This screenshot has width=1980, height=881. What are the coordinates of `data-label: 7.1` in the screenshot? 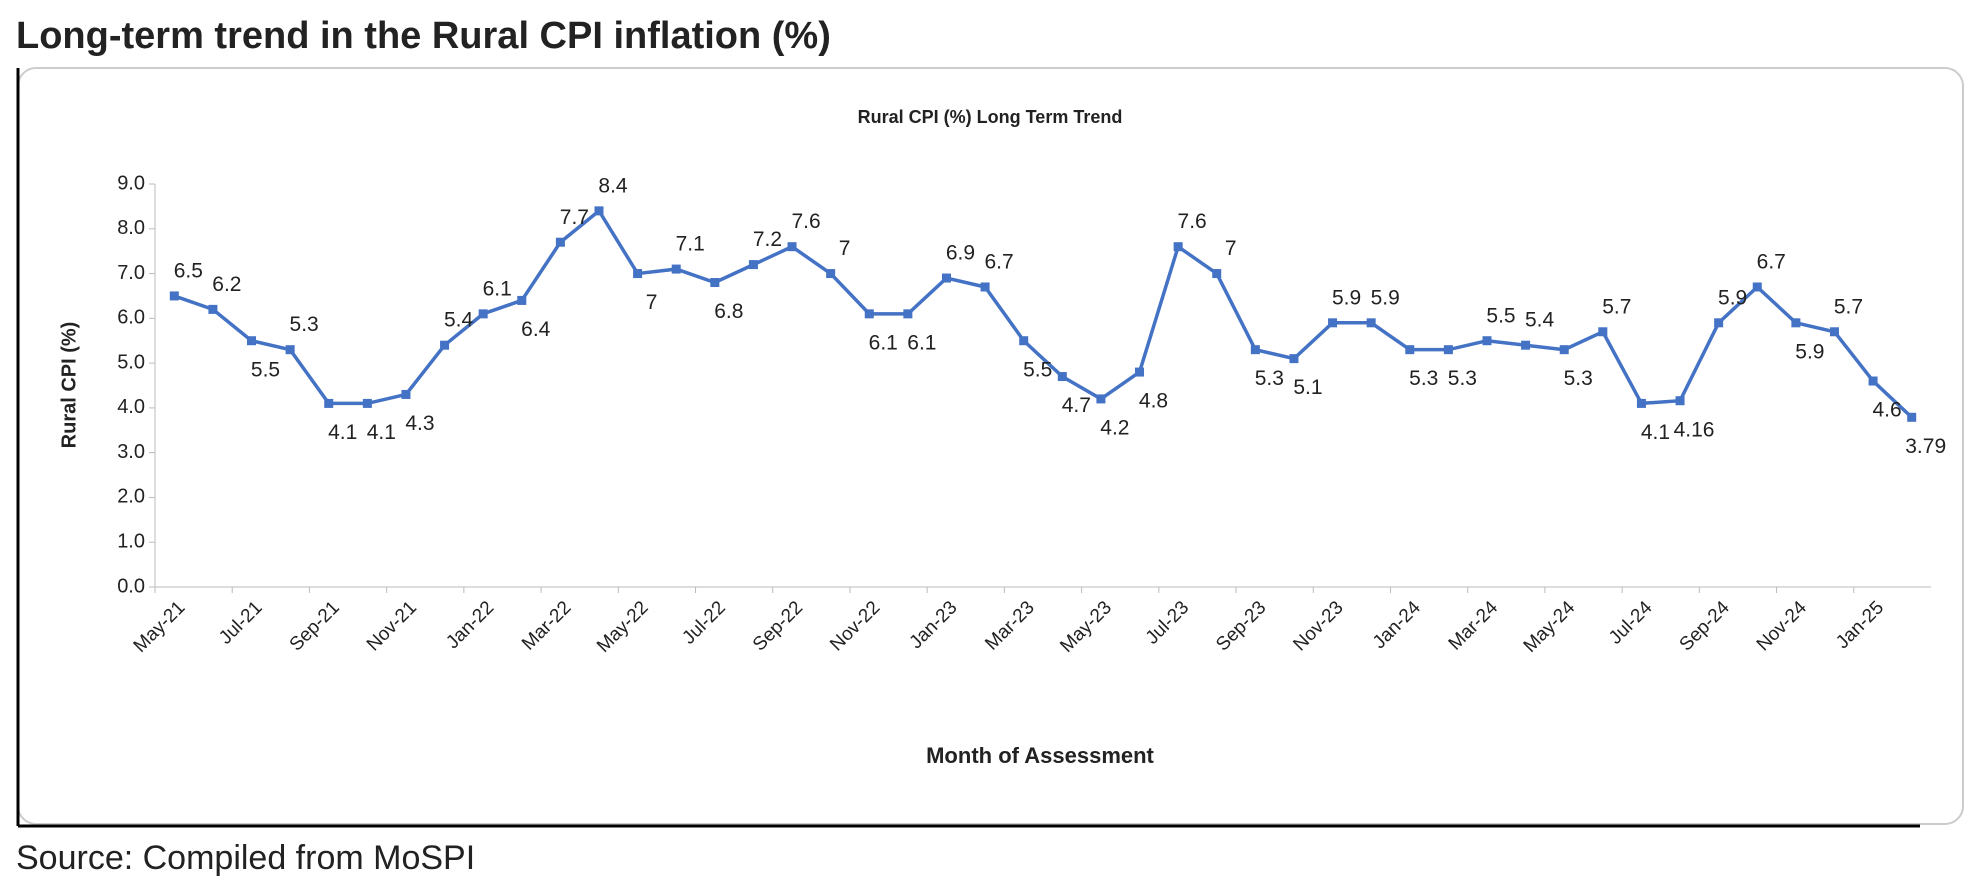 It's located at (690, 244).